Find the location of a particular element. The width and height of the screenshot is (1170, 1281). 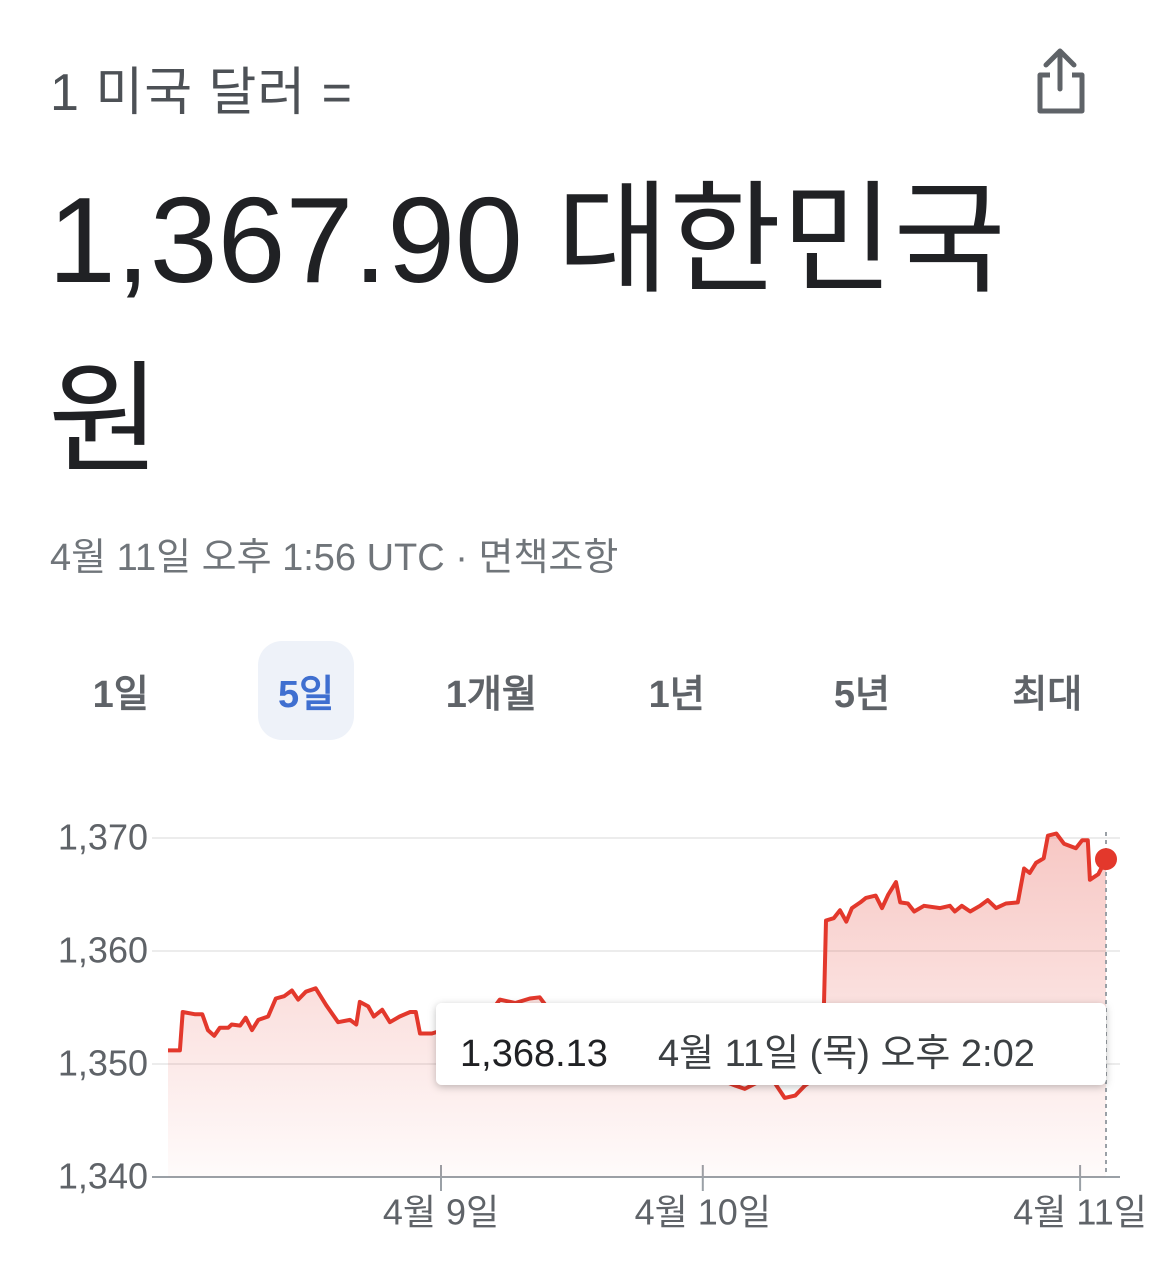

timestamp-row: 4월 11일 오후 1:56 UTC · 면책조항 is located at coordinates (334, 553).